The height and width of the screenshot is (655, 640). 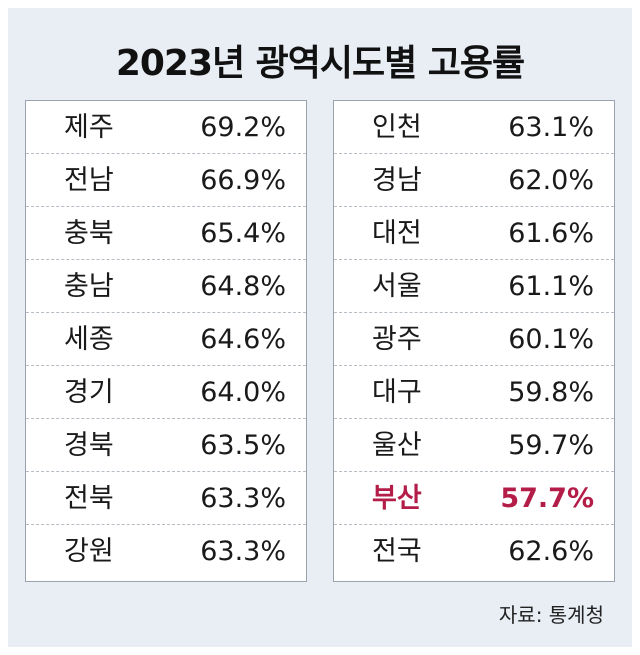 What do you see at coordinates (474, 180) in the screenshot?
I see `table-row: 경남 62.0%` at bounding box center [474, 180].